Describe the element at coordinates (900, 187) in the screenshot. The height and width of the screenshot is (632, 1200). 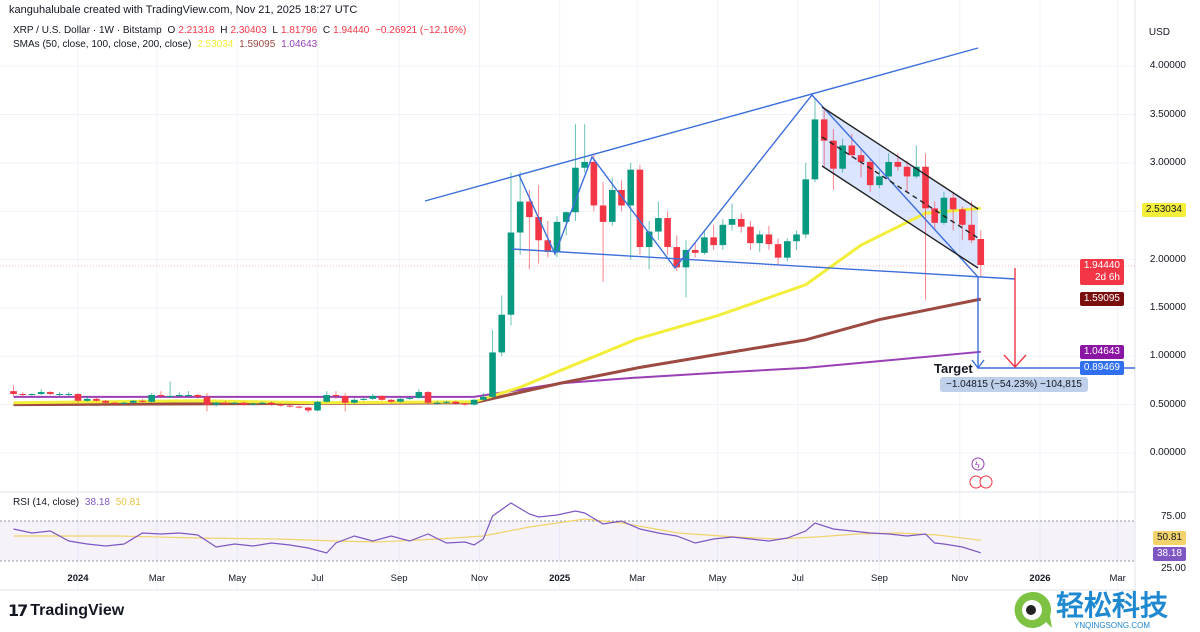
I see `channel-mid` at that location.